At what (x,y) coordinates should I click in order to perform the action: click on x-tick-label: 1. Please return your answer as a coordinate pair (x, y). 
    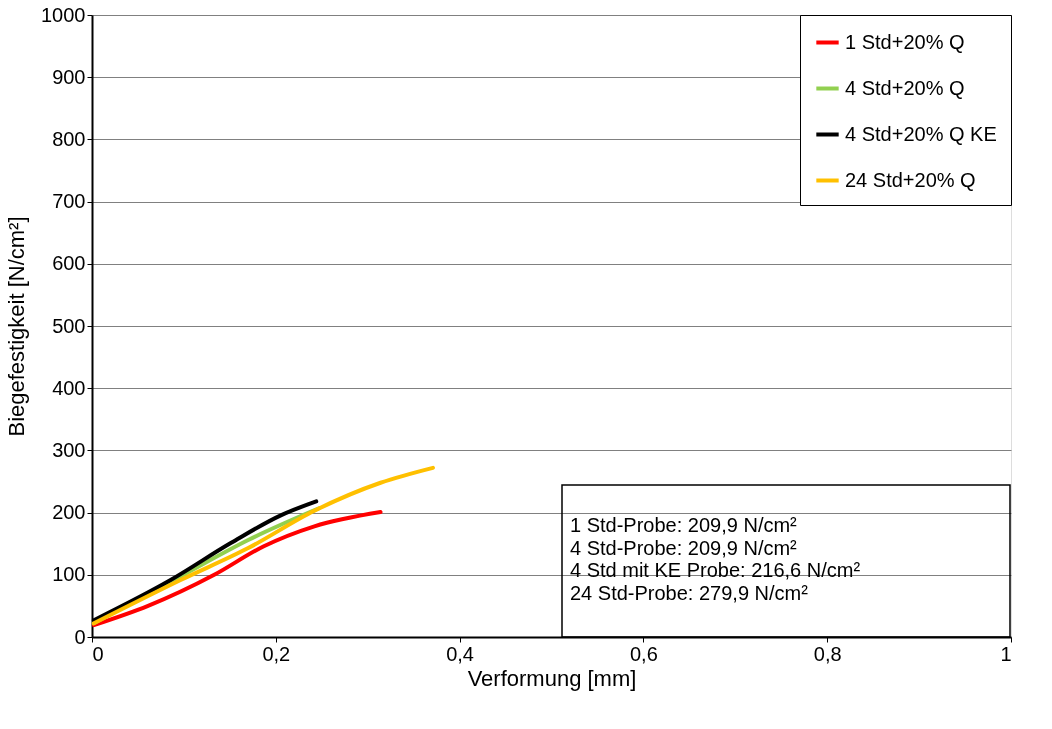
    Looking at the image, I should click on (1006, 653).